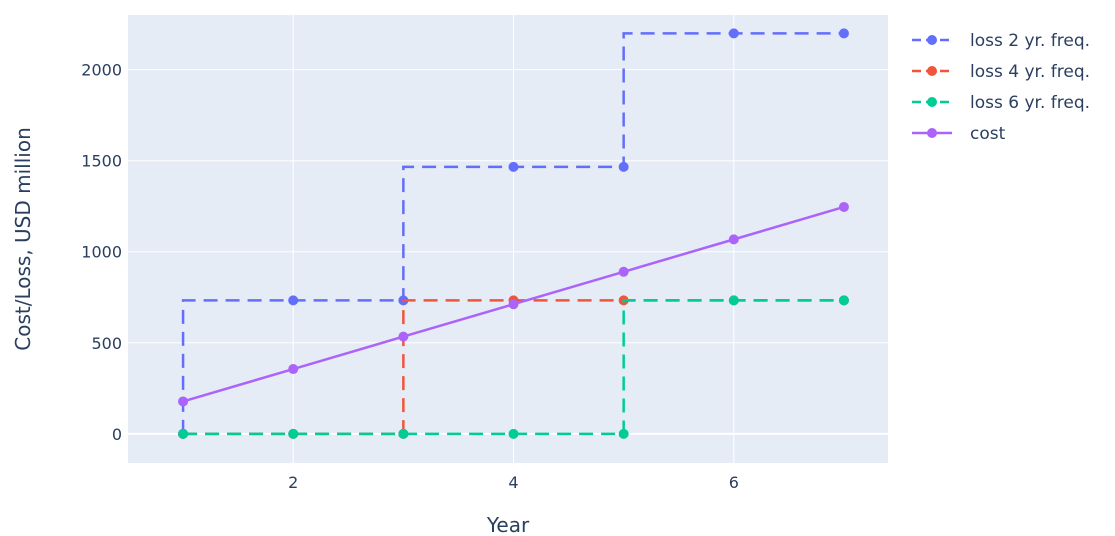 The width and height of the screenshot is (1115, 536). Describe the element at coordinates (101, 161) in the screenshot. I see `y-tick-label: 1500` at that location.